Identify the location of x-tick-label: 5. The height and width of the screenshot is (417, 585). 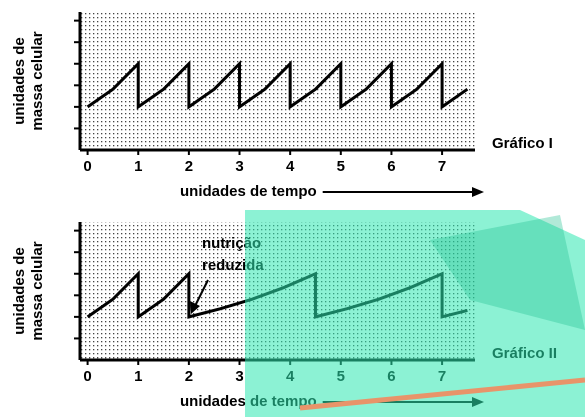
(341, 166).